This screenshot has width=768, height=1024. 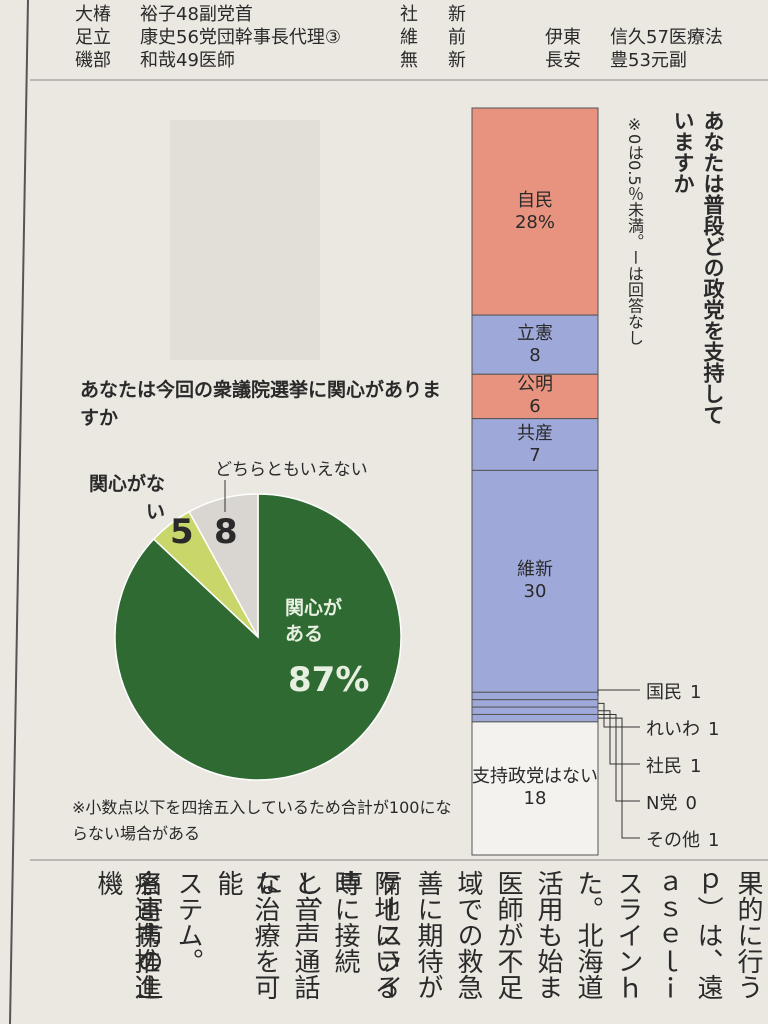 I want to click on segment-label: 自民 28%, so click(x=535, y=209).